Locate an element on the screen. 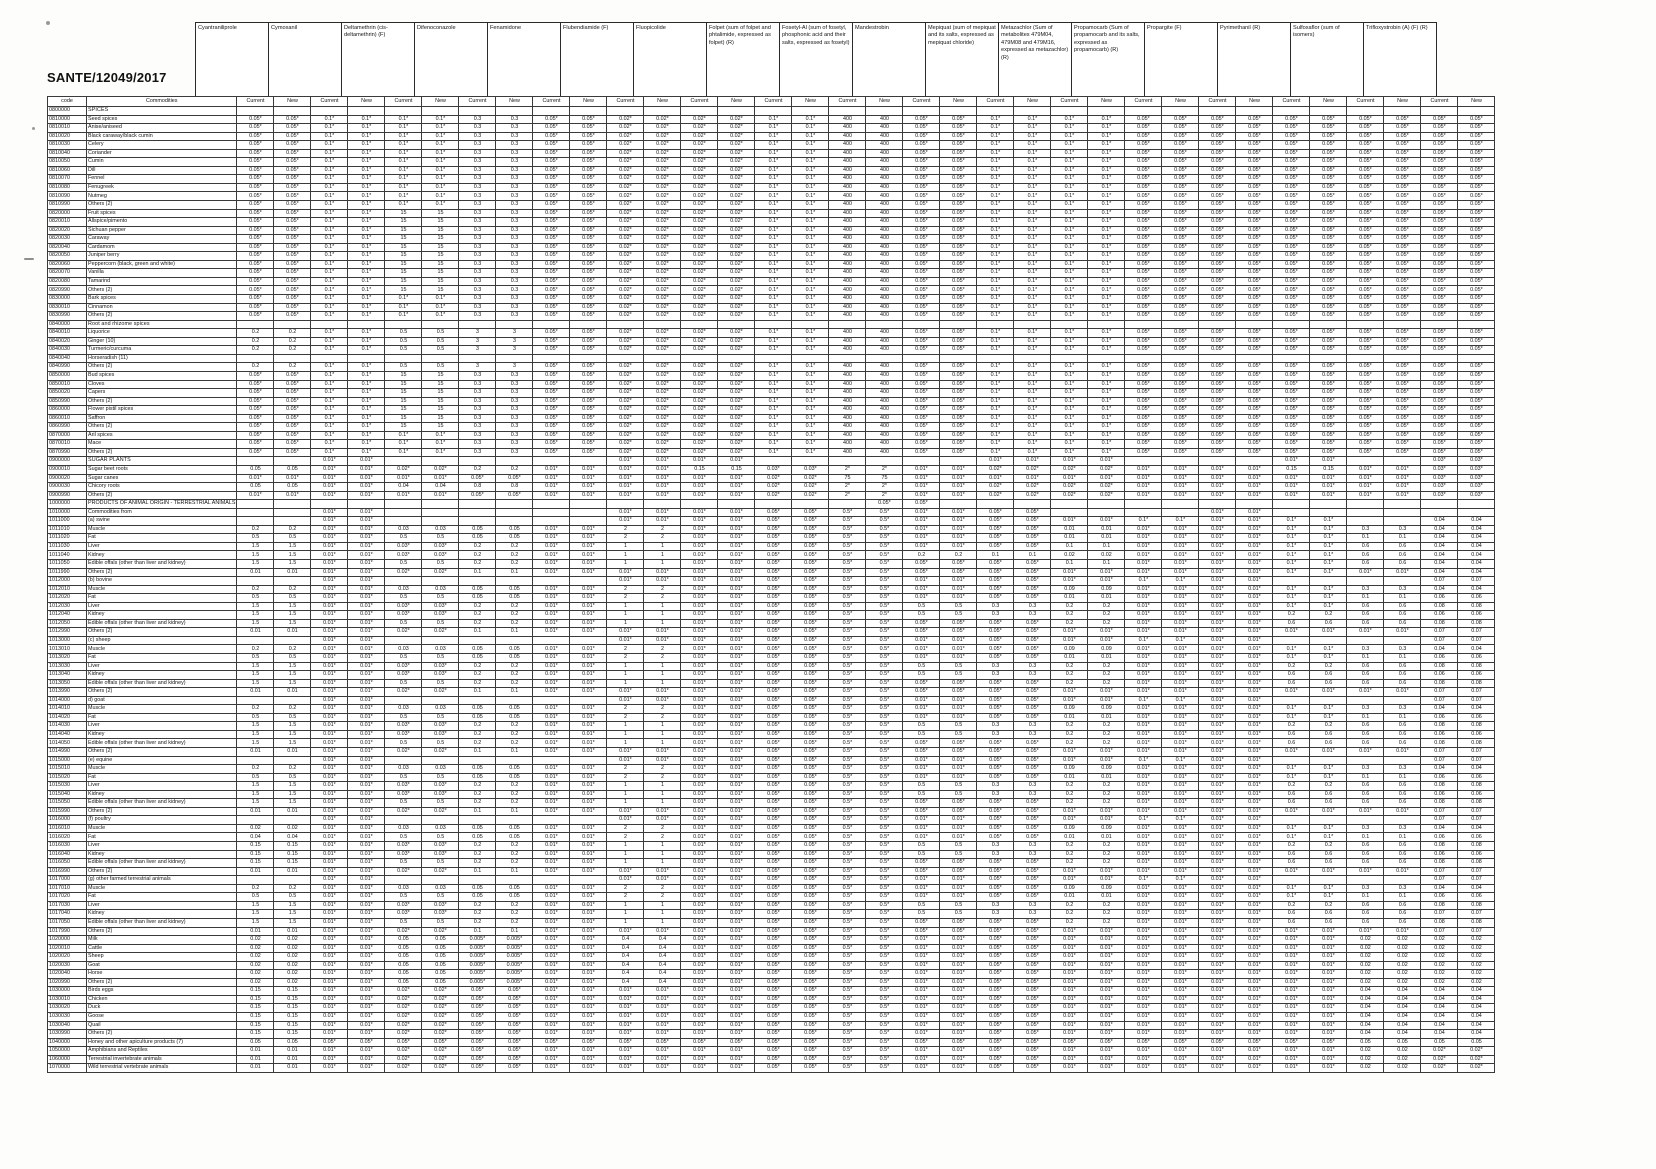  value-current: 0.5 is located at coordinates (403, 743).